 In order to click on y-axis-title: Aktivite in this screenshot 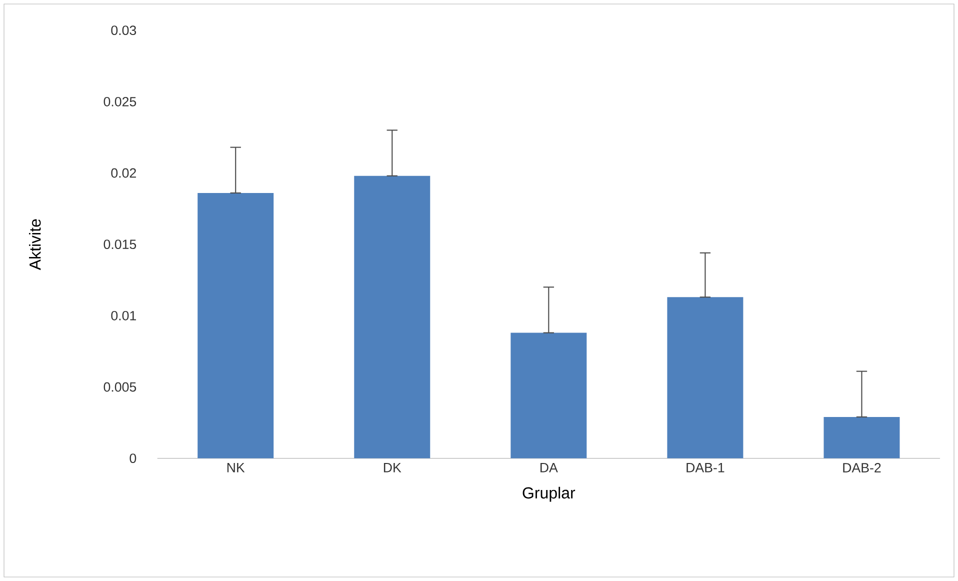, I will do `click(35, 244)`.